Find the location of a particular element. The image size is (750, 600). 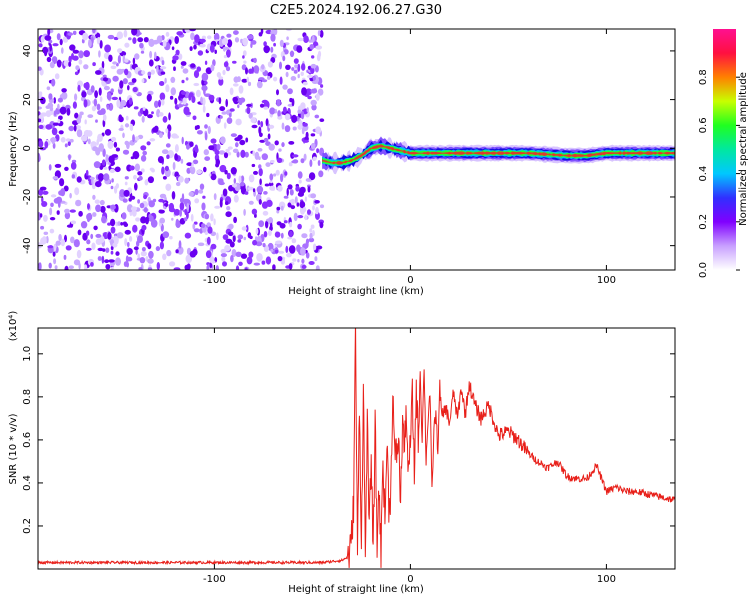

x-tick-label: 0 is located at coordinates (410, 280).